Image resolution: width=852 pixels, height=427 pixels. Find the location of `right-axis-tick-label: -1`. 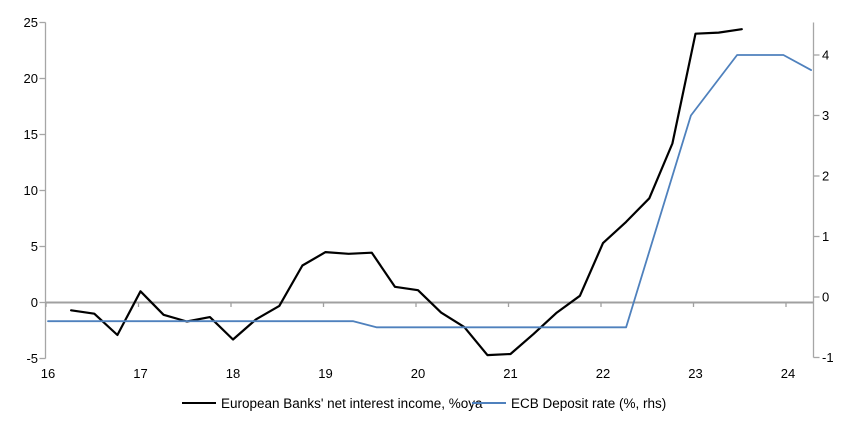

right-axis-tick-label: -1 is located at coordinates (828, 357).